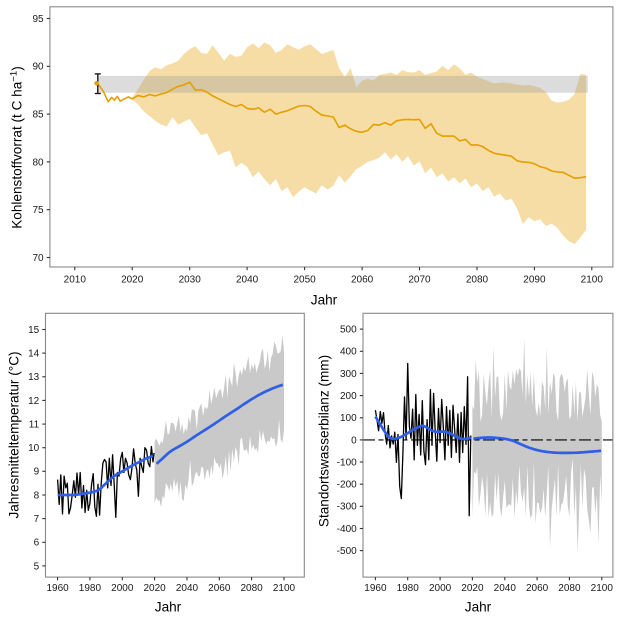  Describe the element at coordinates (34, 354) in the screenshot. I see `svg-text: 14` at that location.